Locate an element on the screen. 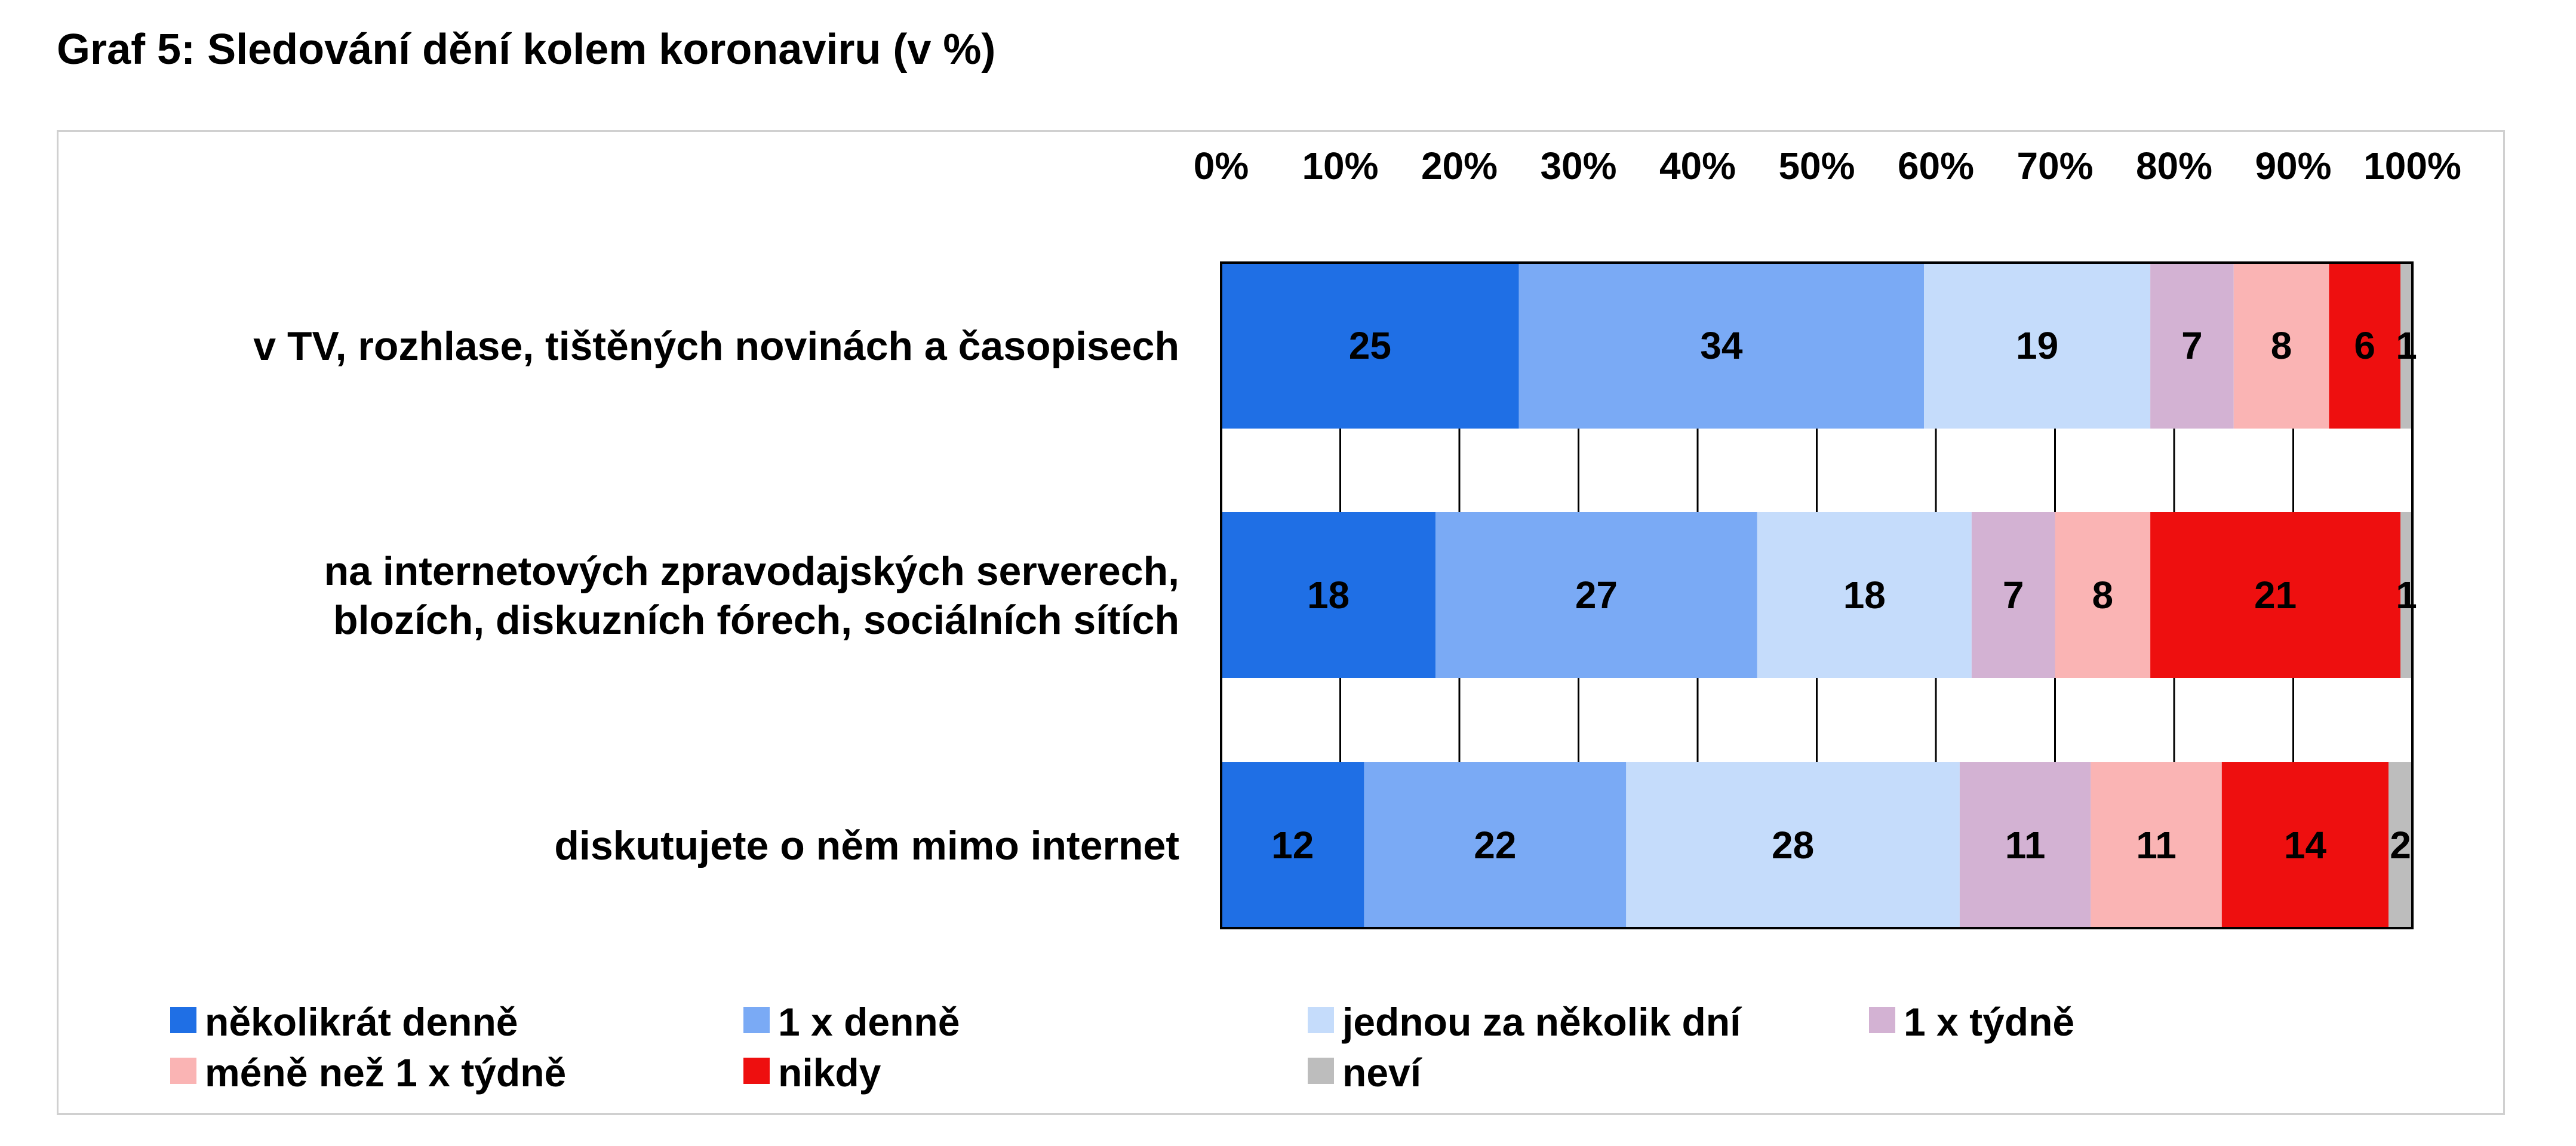 Image resolution: width=2576 pixels, height=1146 pixels. legend-label: 1 x týdně is located at coordinates (1989, 1022).